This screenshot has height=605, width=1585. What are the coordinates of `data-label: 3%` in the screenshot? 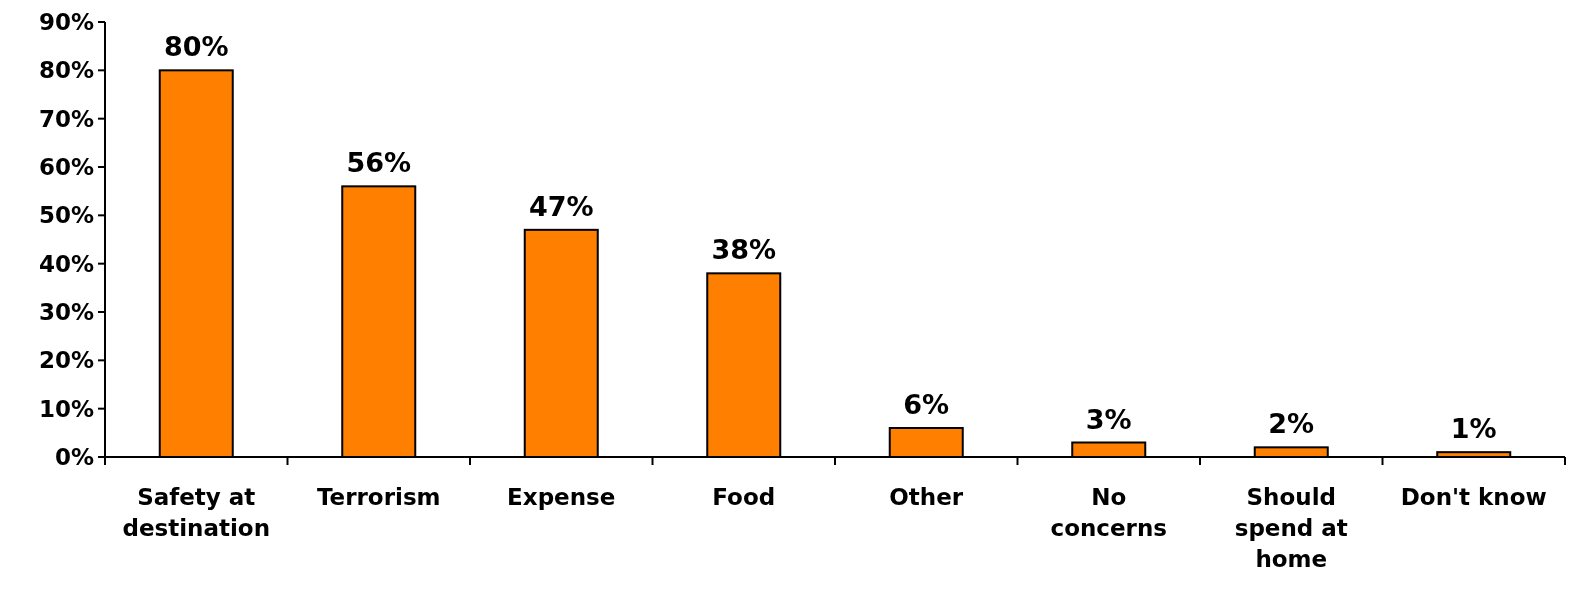 It's located at (1108, 419).